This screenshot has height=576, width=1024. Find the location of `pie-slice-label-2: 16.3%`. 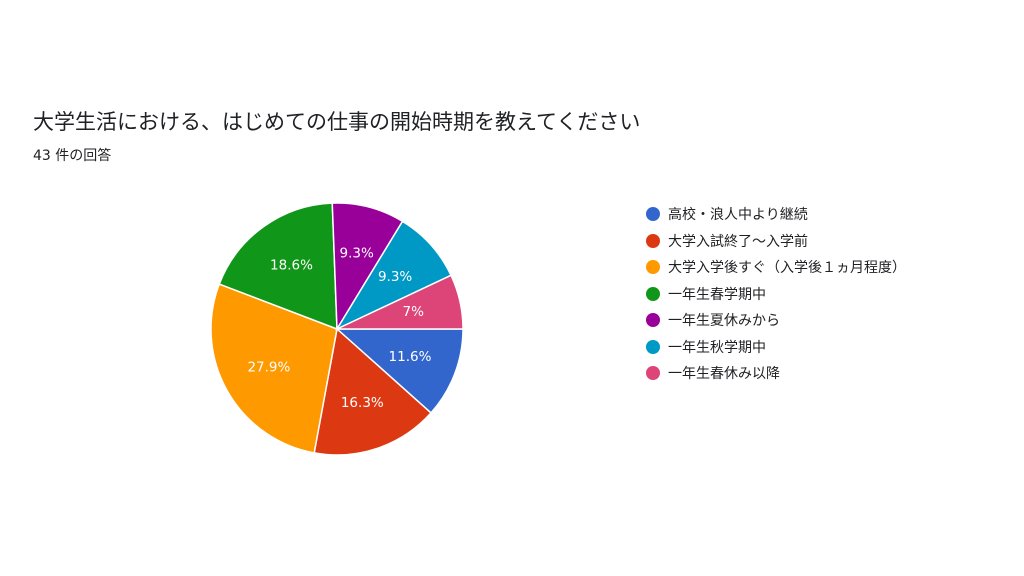

pie-slice-label-2: 16.3% is located at coordinates (362, 403).